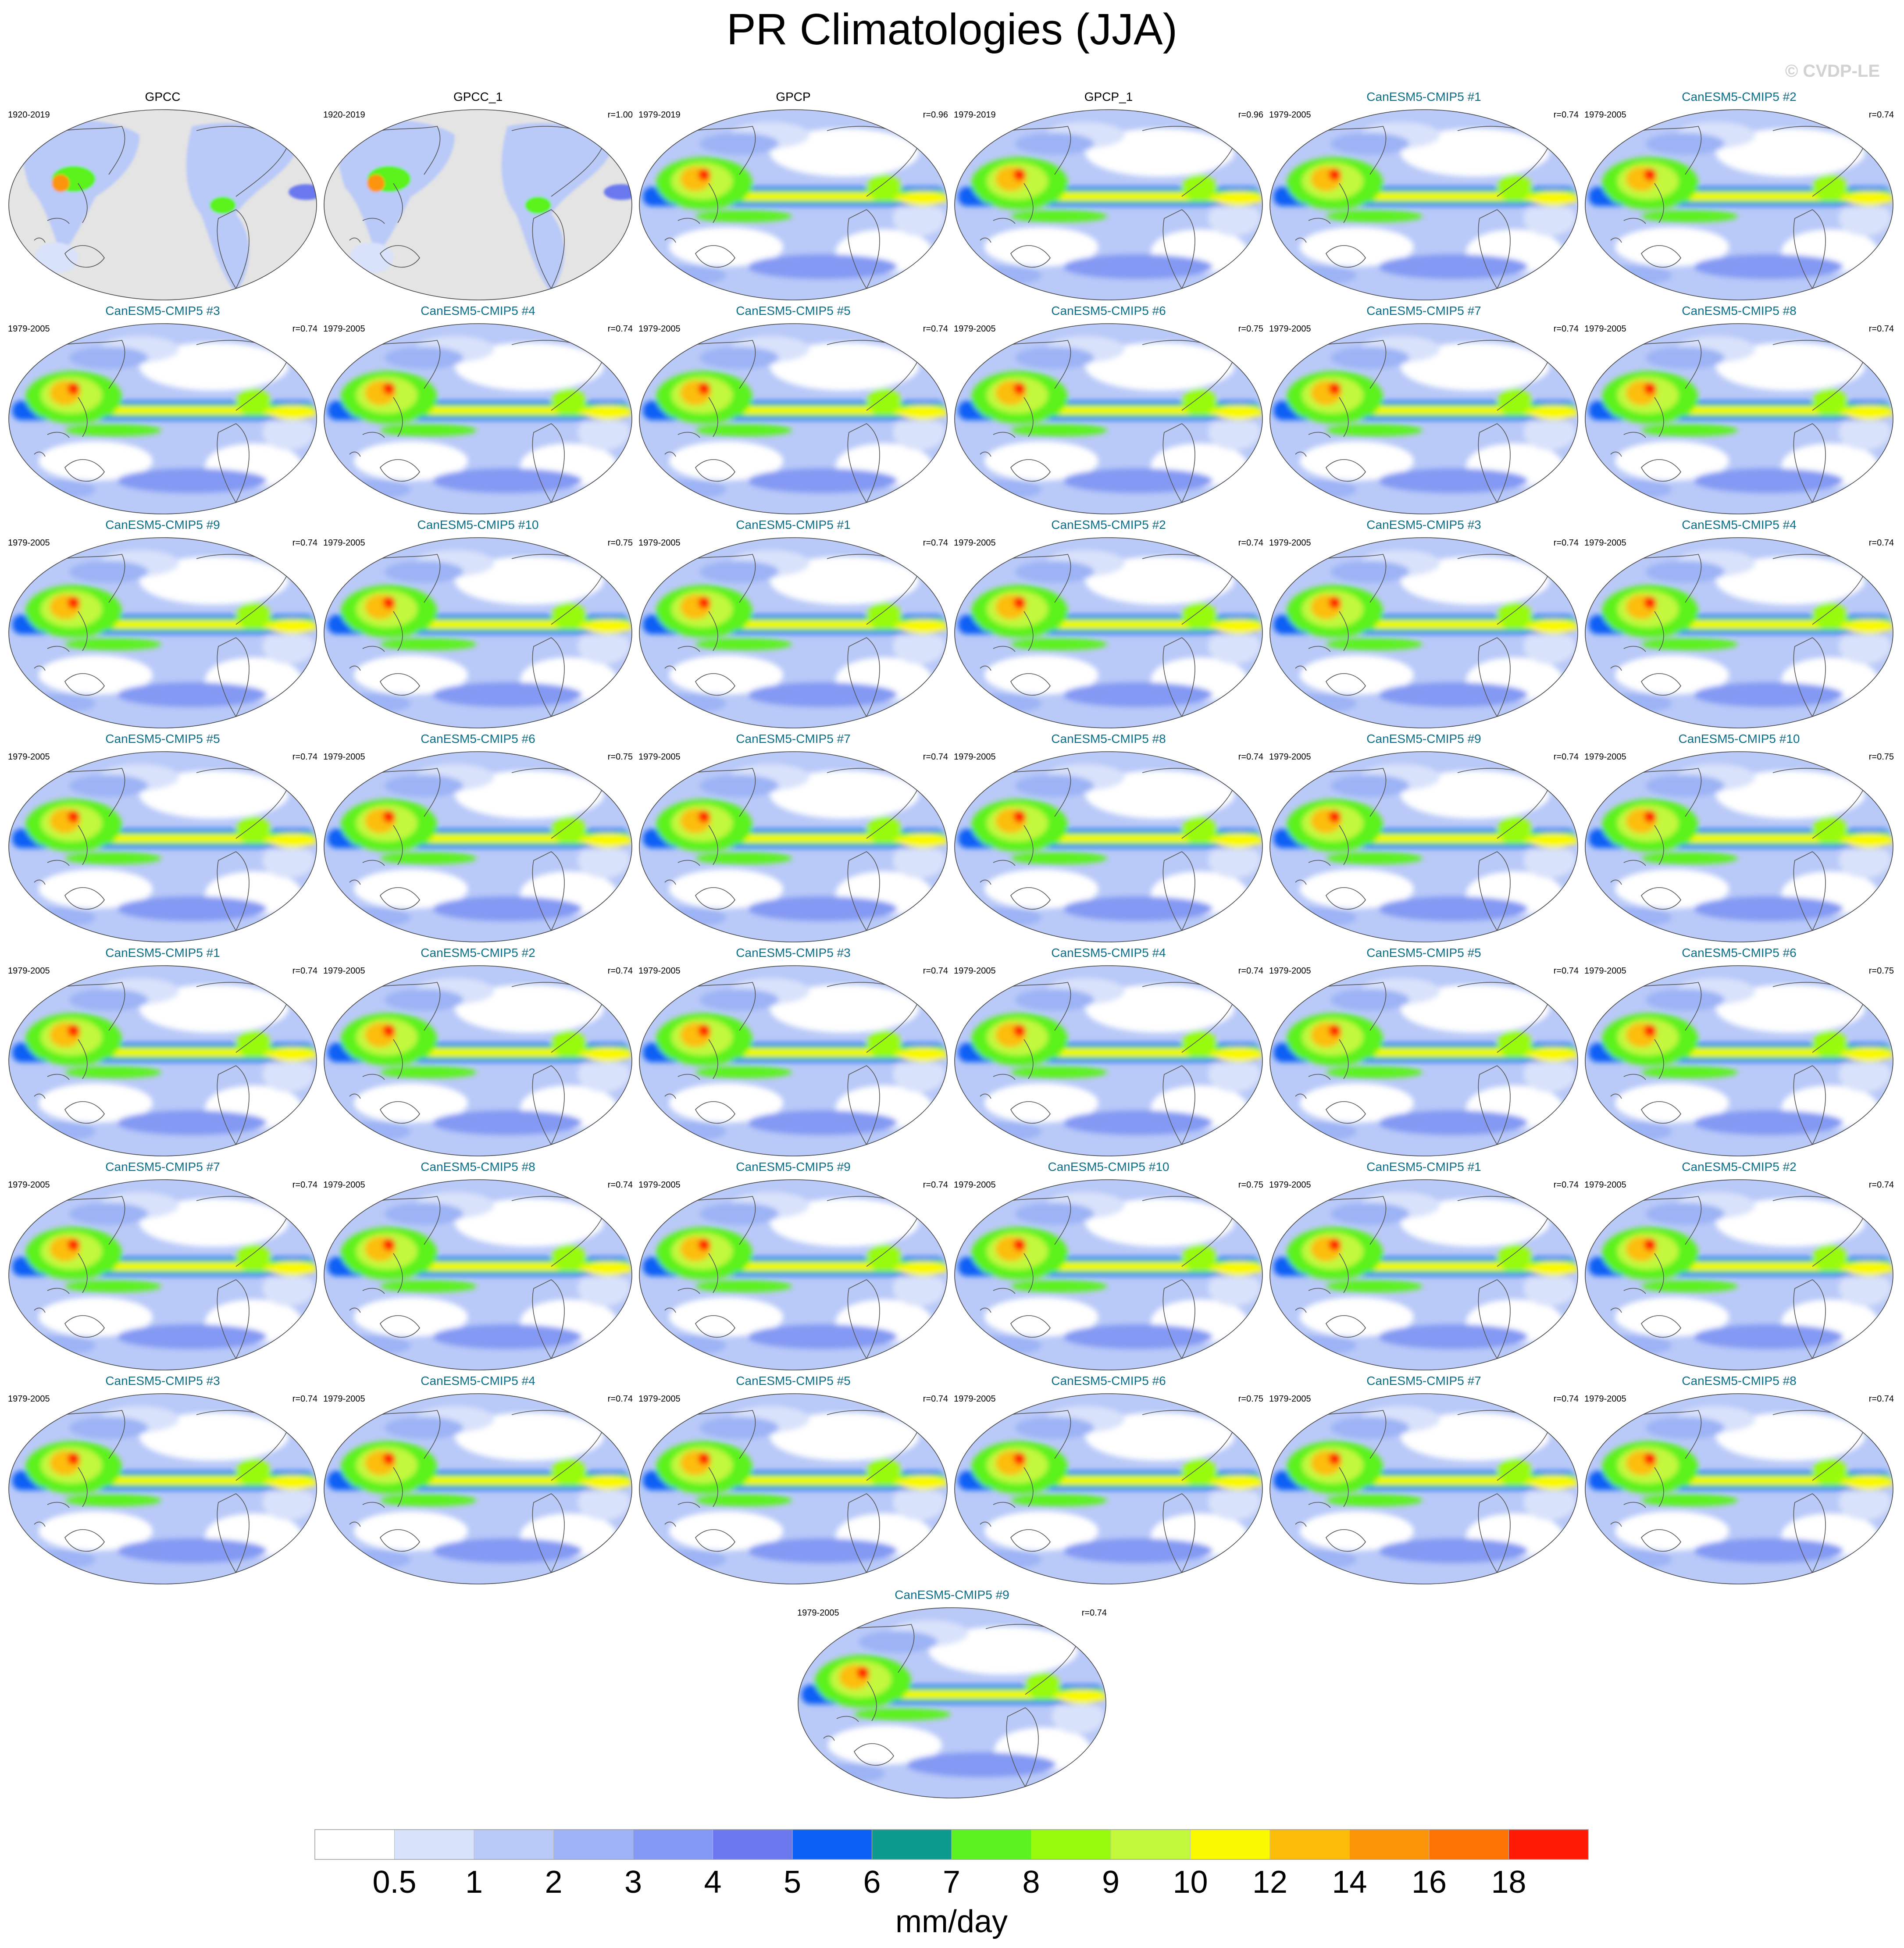  What do you see at coordinates (477, 525) in the screenshot?
I see `panel-title: CanESM5-CMIP5 #10` at bounding box center [477, 525].